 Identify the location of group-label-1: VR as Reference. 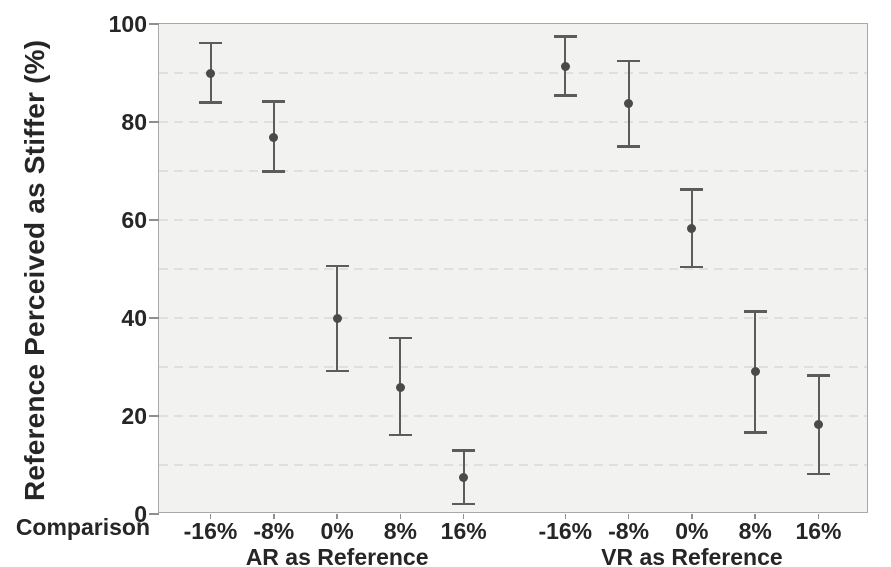
(692, 555).